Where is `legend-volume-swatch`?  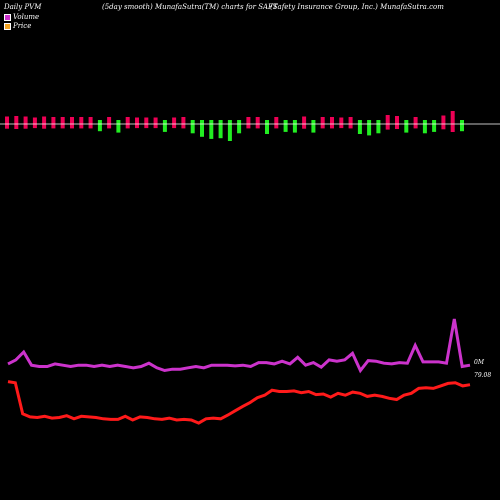 legend-volume-swatch is located at coordinates (7, 17).